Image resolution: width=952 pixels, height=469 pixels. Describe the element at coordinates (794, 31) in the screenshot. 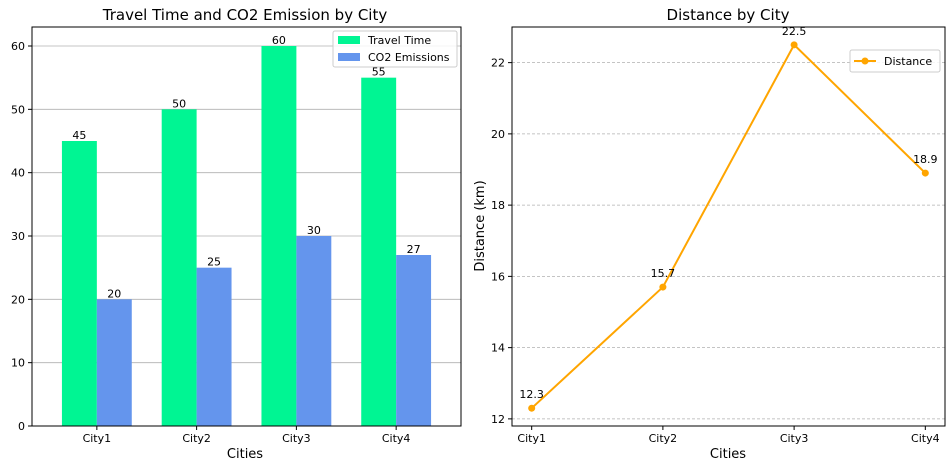

I see `point-value-label: 22.5` at that location.